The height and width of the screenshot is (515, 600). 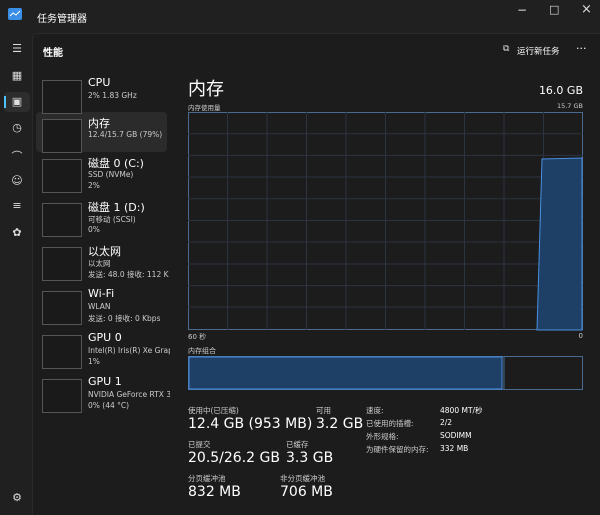 I want to click on composition-bar, so click(x=385, y=373).